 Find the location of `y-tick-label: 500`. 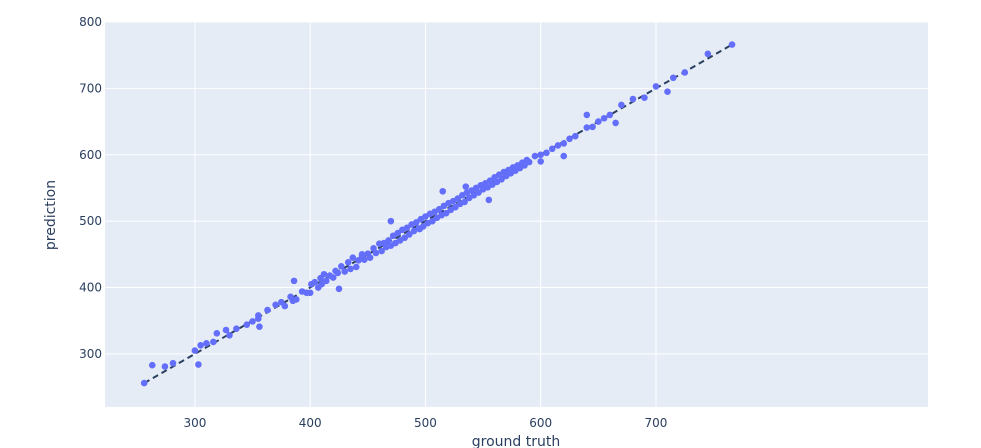

y-tick-label: 500 is located at coordinates (90, 221).